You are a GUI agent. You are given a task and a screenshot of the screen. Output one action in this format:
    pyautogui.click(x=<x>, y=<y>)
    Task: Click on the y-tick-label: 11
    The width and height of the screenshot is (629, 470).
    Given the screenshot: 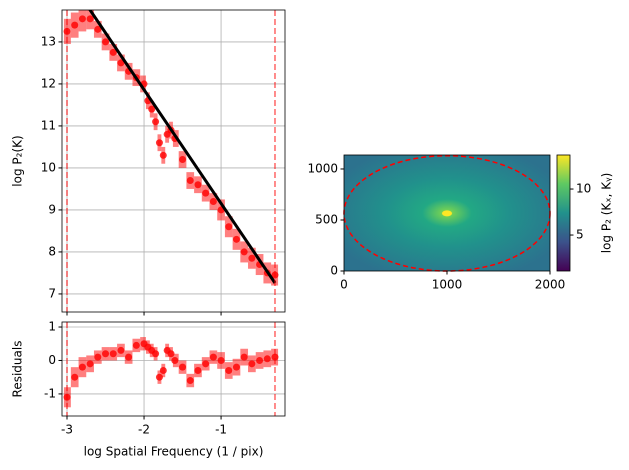 What is the action you would take?
    pyautogui.click(x=48, y=125)
    